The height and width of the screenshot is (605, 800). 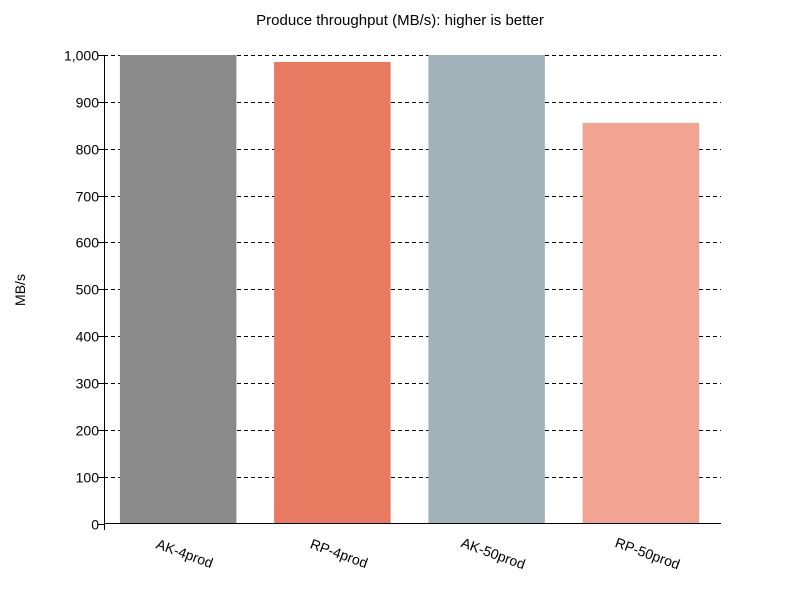 What do you see at coordinates (88, 290) in the screenshot?
I see `y-tick-label: 500` at bounding box center [88, 290].